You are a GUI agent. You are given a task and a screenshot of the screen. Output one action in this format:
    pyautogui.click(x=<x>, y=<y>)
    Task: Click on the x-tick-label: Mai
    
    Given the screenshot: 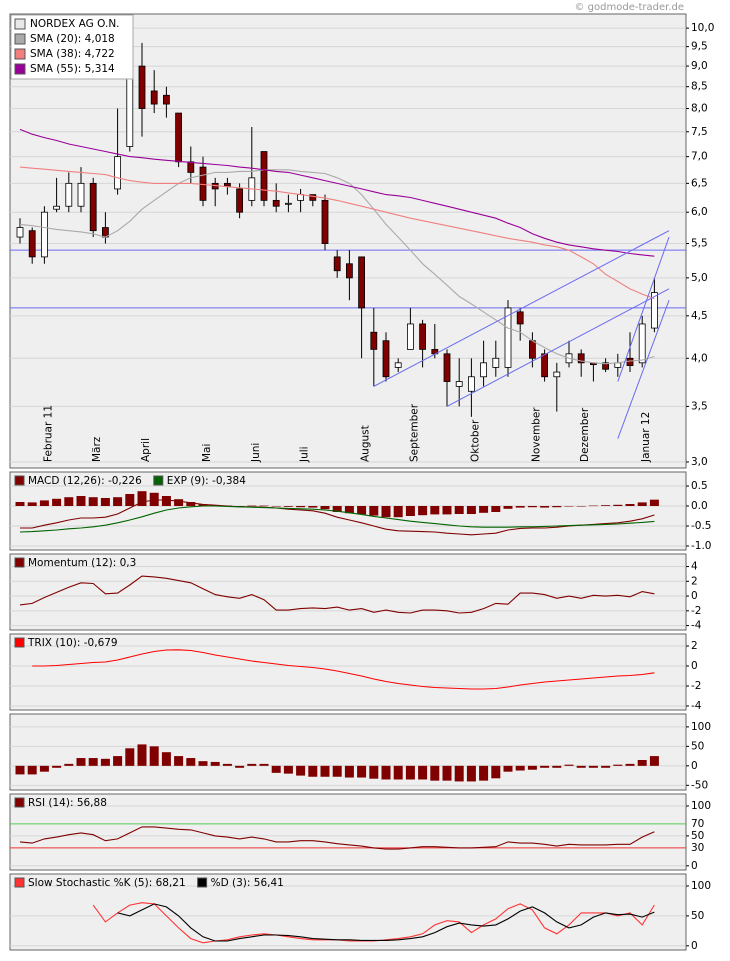 What is the action you would take?
    pyautogui.click(x=207, y=453)
    